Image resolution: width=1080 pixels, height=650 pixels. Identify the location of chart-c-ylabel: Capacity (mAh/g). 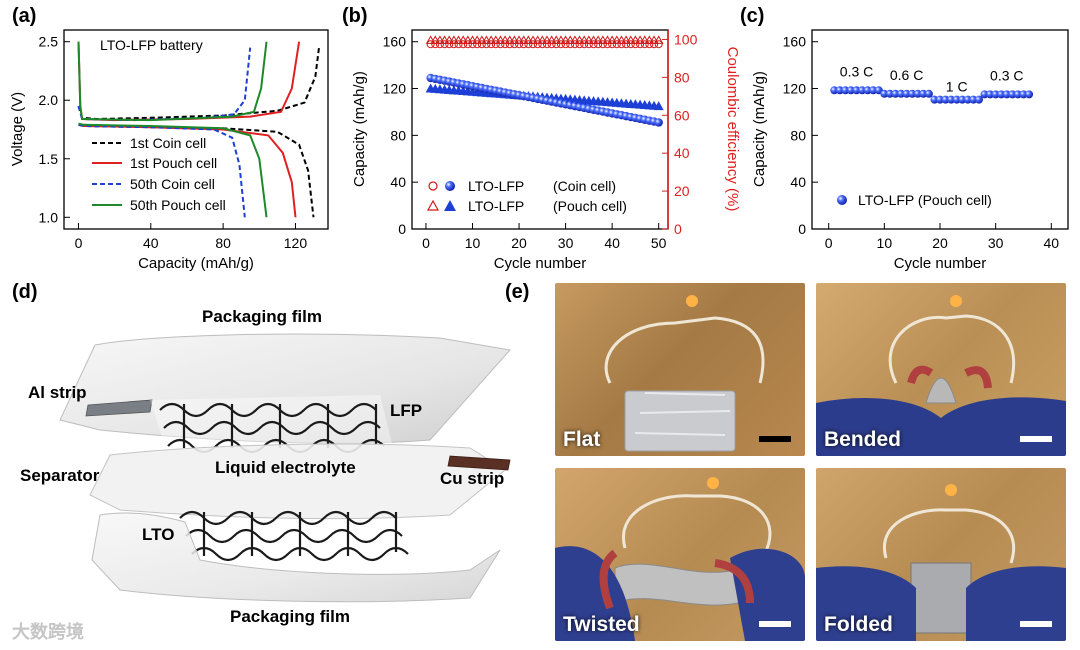
(759, 129).